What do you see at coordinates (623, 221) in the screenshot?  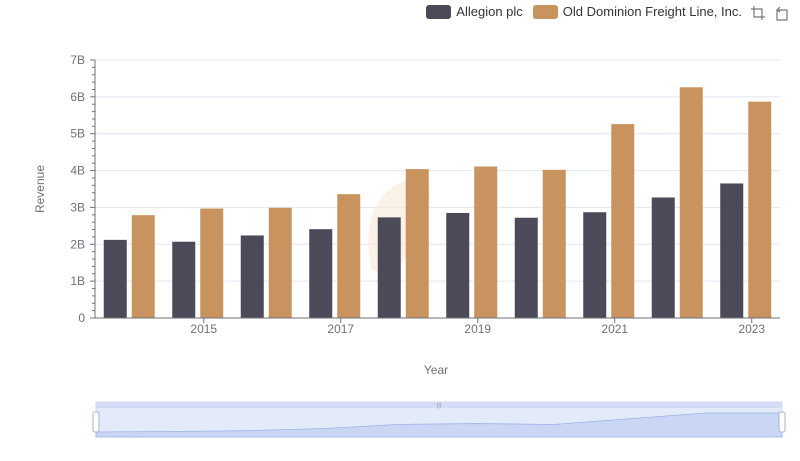 I see `bar-old-dominion-2021` at bounding box center [623, 221].